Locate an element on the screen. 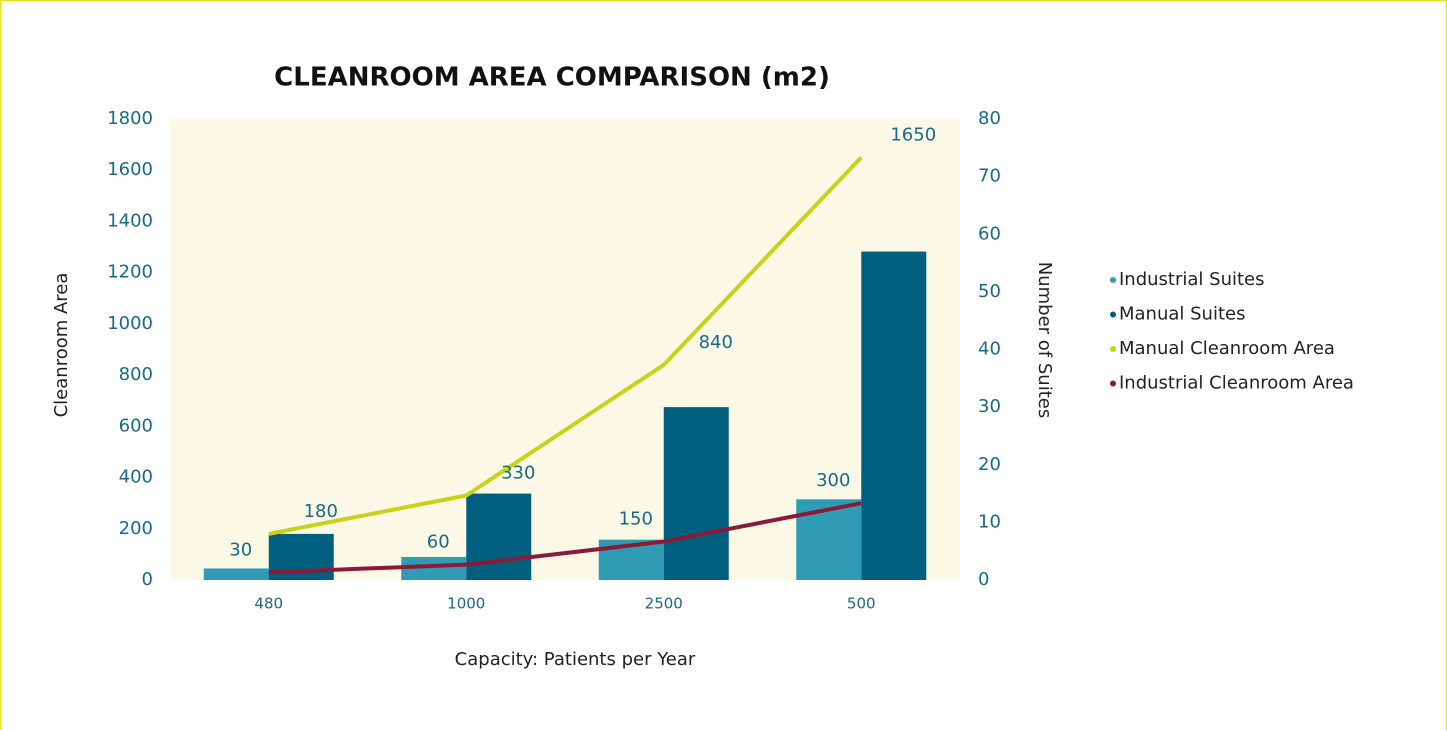  y-tick-label: 0 is located at coordinates (147, 579).